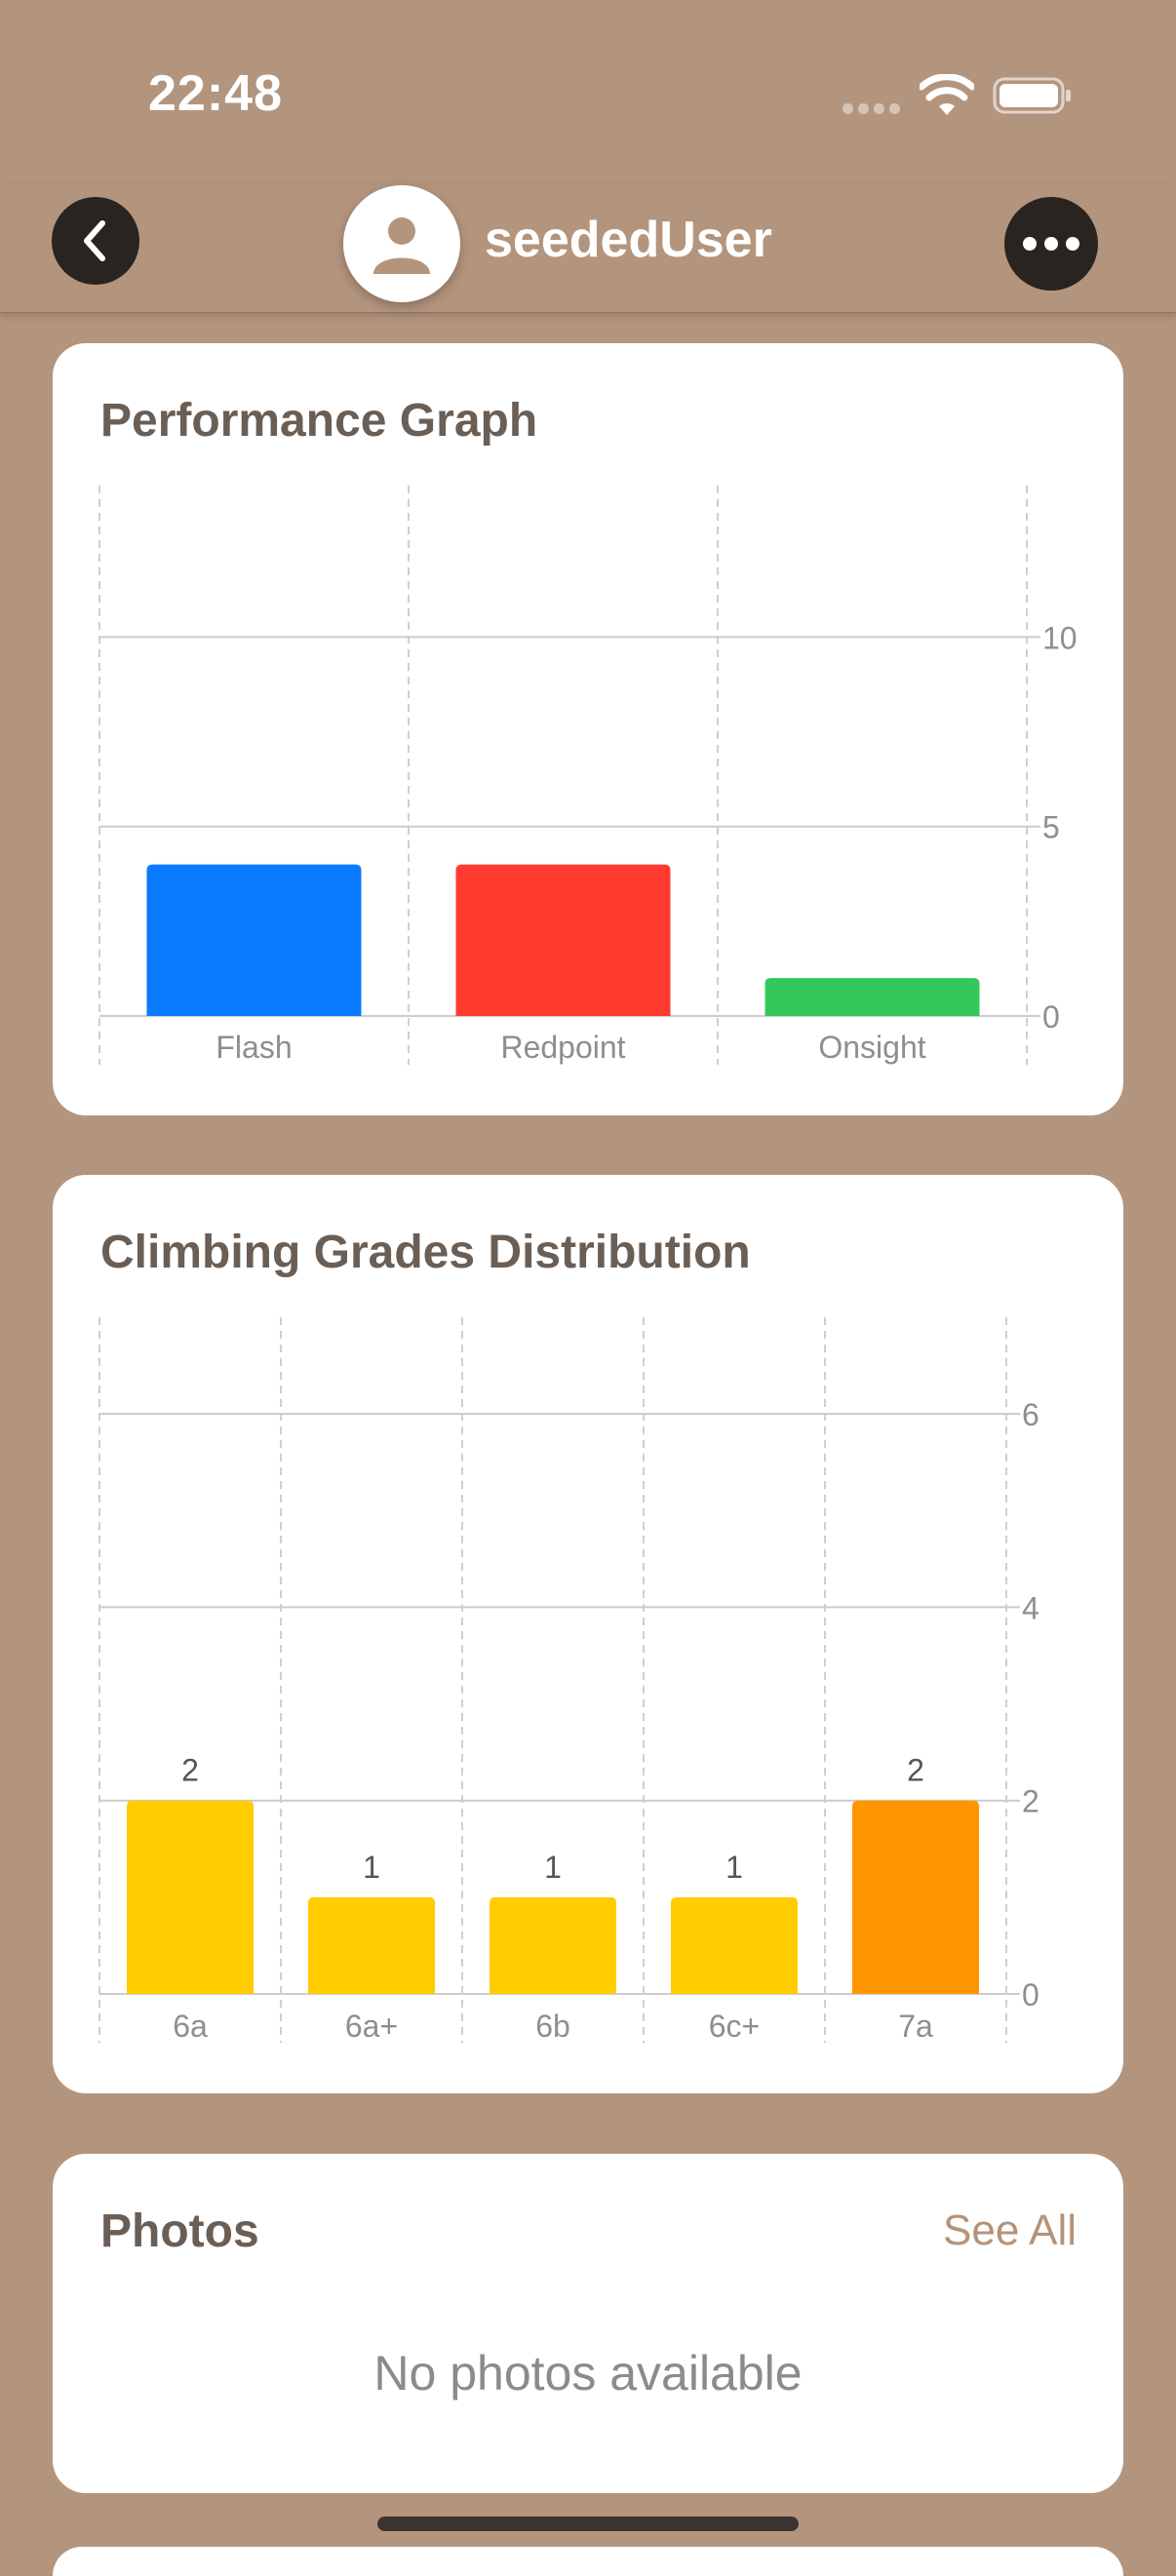 Image resolution: width=1176 pixels, height=2576 pixels. What do you see at coordinates (871, 1047) in the screenshot?
I see `perf-category-label: Onsight` at bounding box center [871, 1047].